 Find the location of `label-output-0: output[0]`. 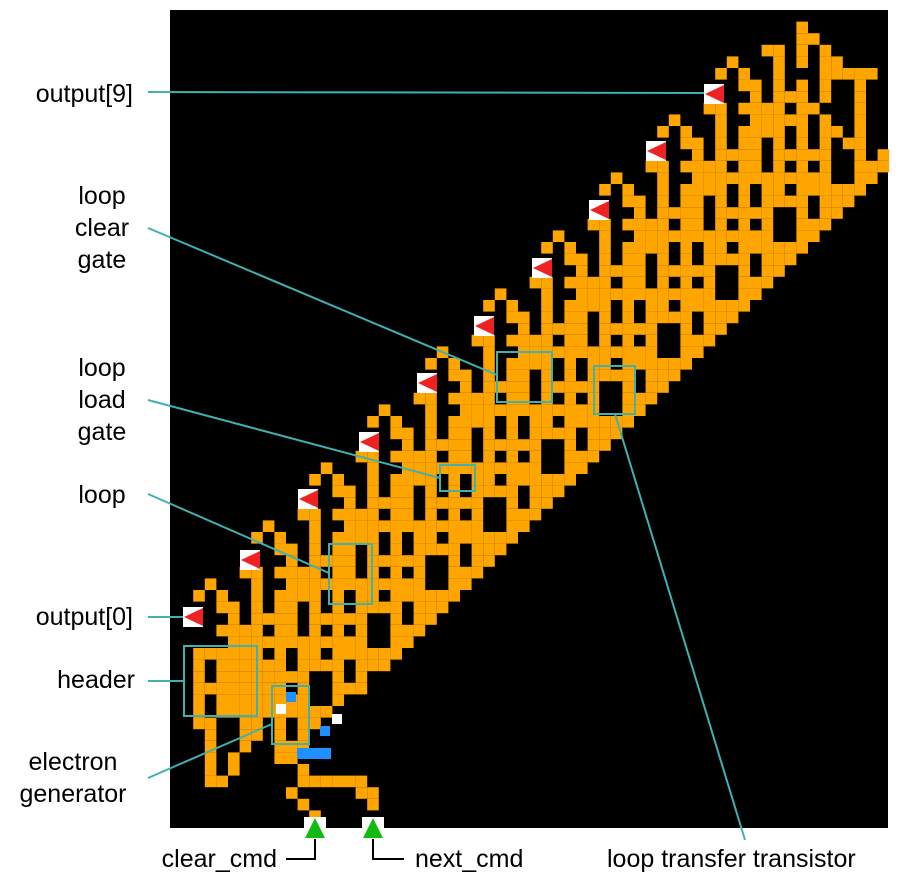

label-output-0: output[0] is located at coordinates (84, 617).